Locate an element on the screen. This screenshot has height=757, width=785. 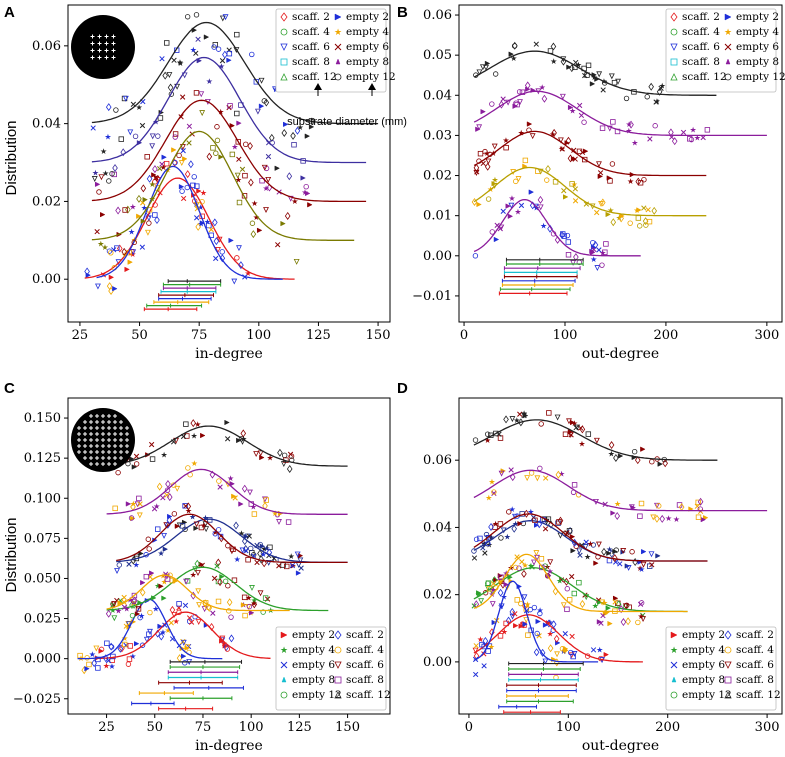
panel-letter-B: B is located at coordinates (402, 12).